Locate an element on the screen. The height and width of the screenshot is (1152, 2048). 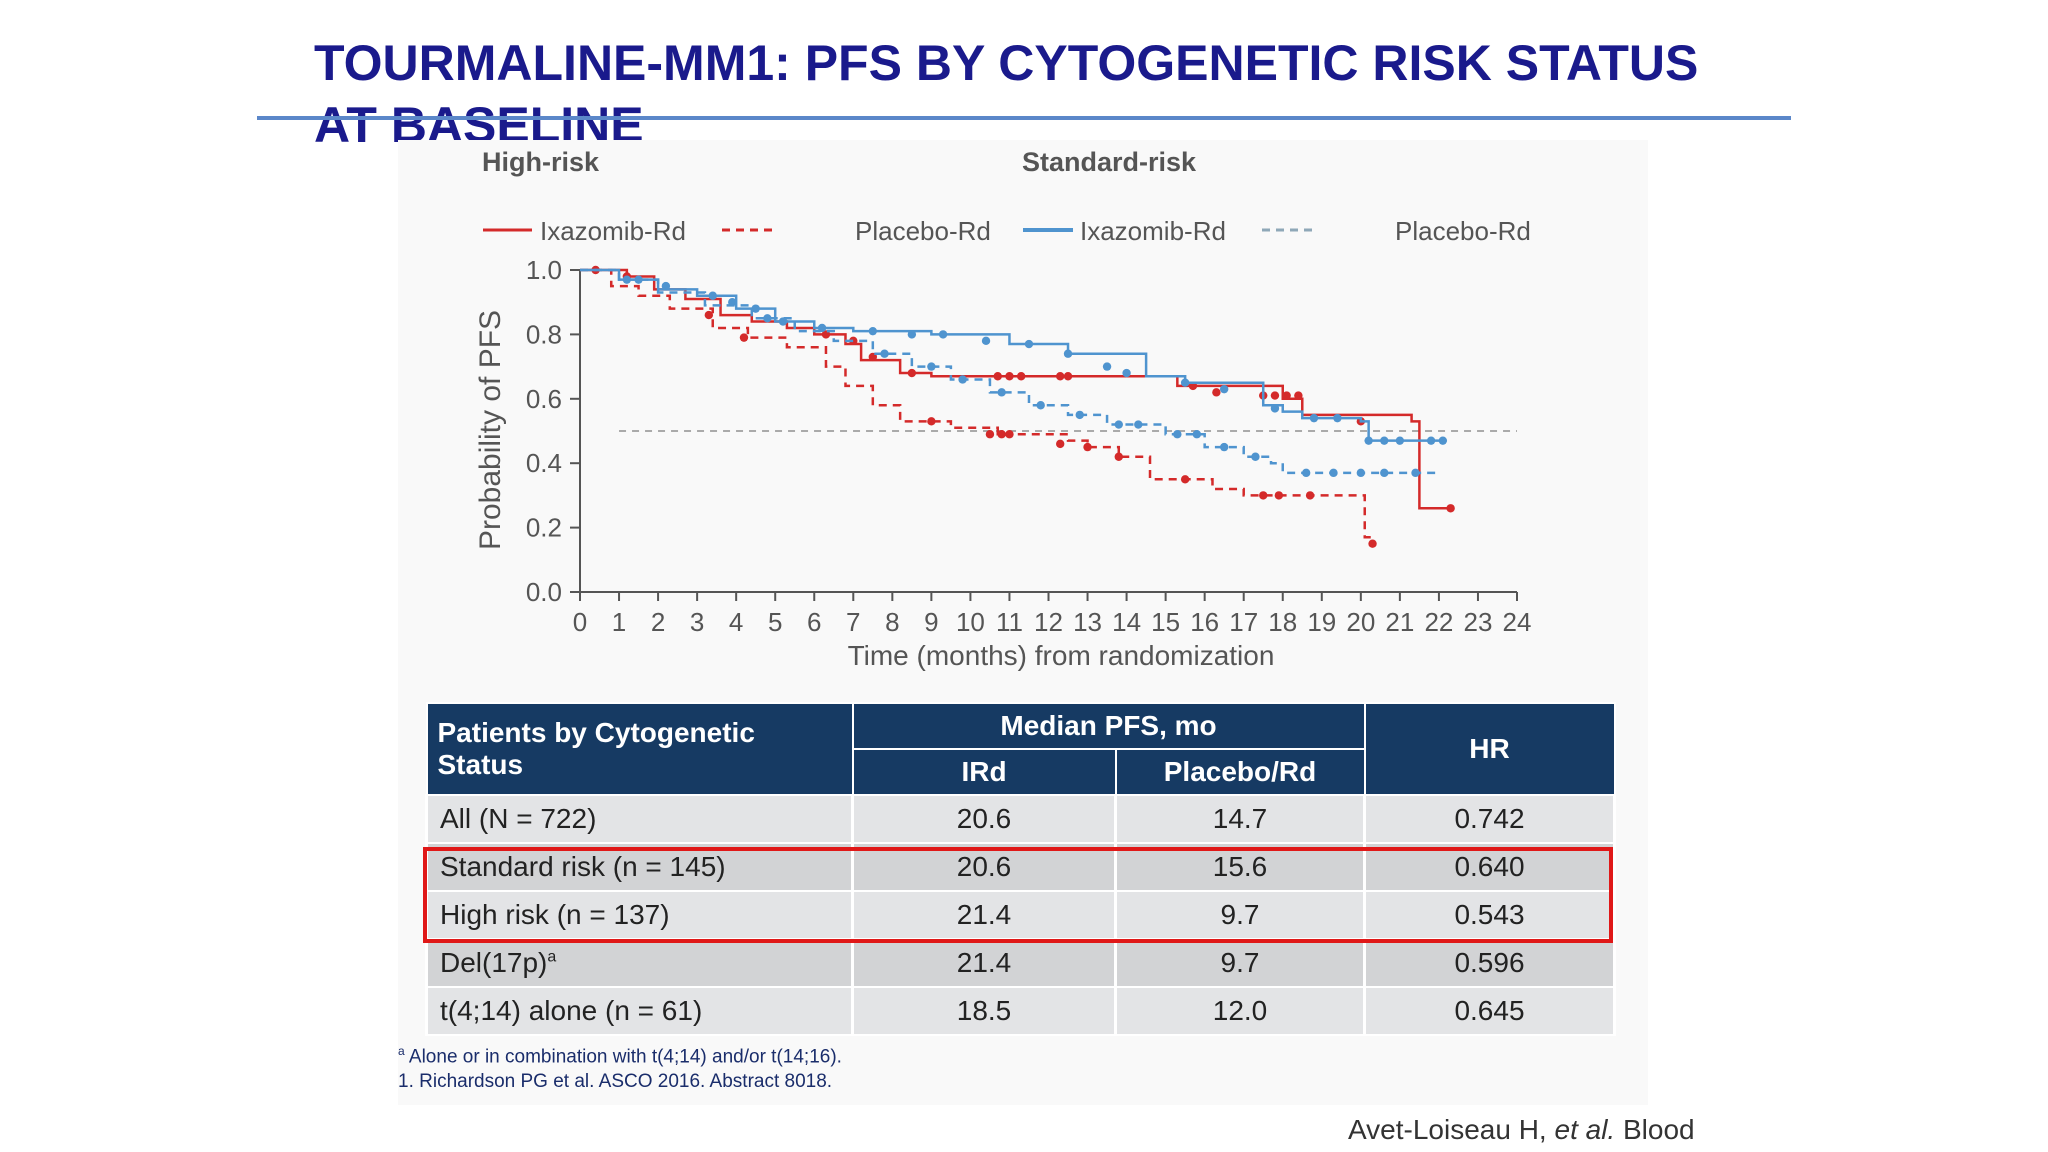
header-ird: IRd is located at coordinates (984, 772).